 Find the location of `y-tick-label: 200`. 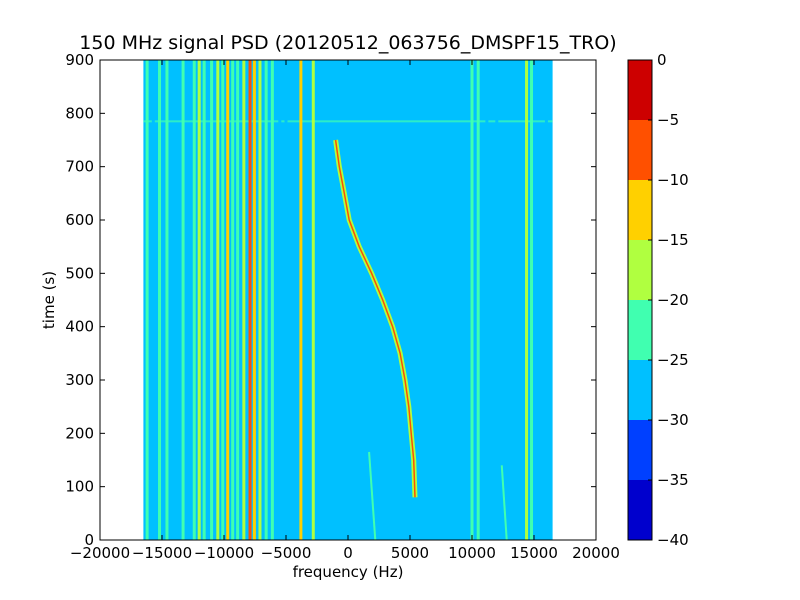

y-tick-label: 200 is located at coordinates (79, 433).